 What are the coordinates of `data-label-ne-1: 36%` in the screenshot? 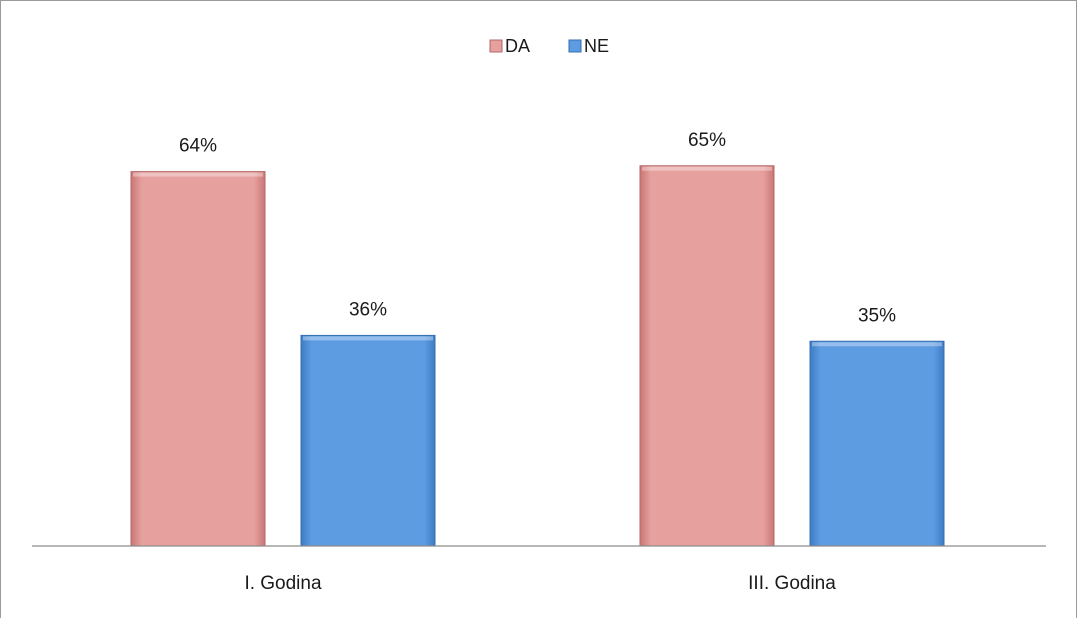 It's located at (368, 309).